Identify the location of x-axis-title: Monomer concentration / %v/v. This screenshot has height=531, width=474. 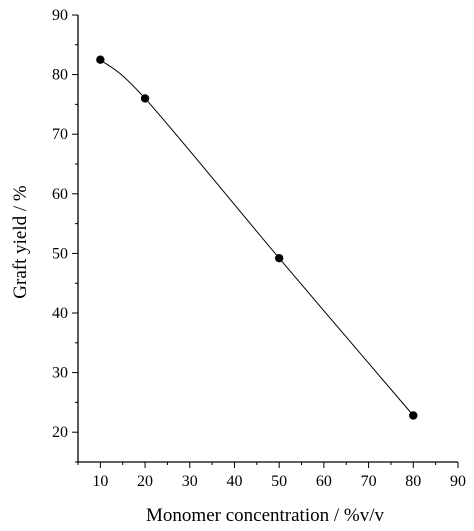
(265, 515).